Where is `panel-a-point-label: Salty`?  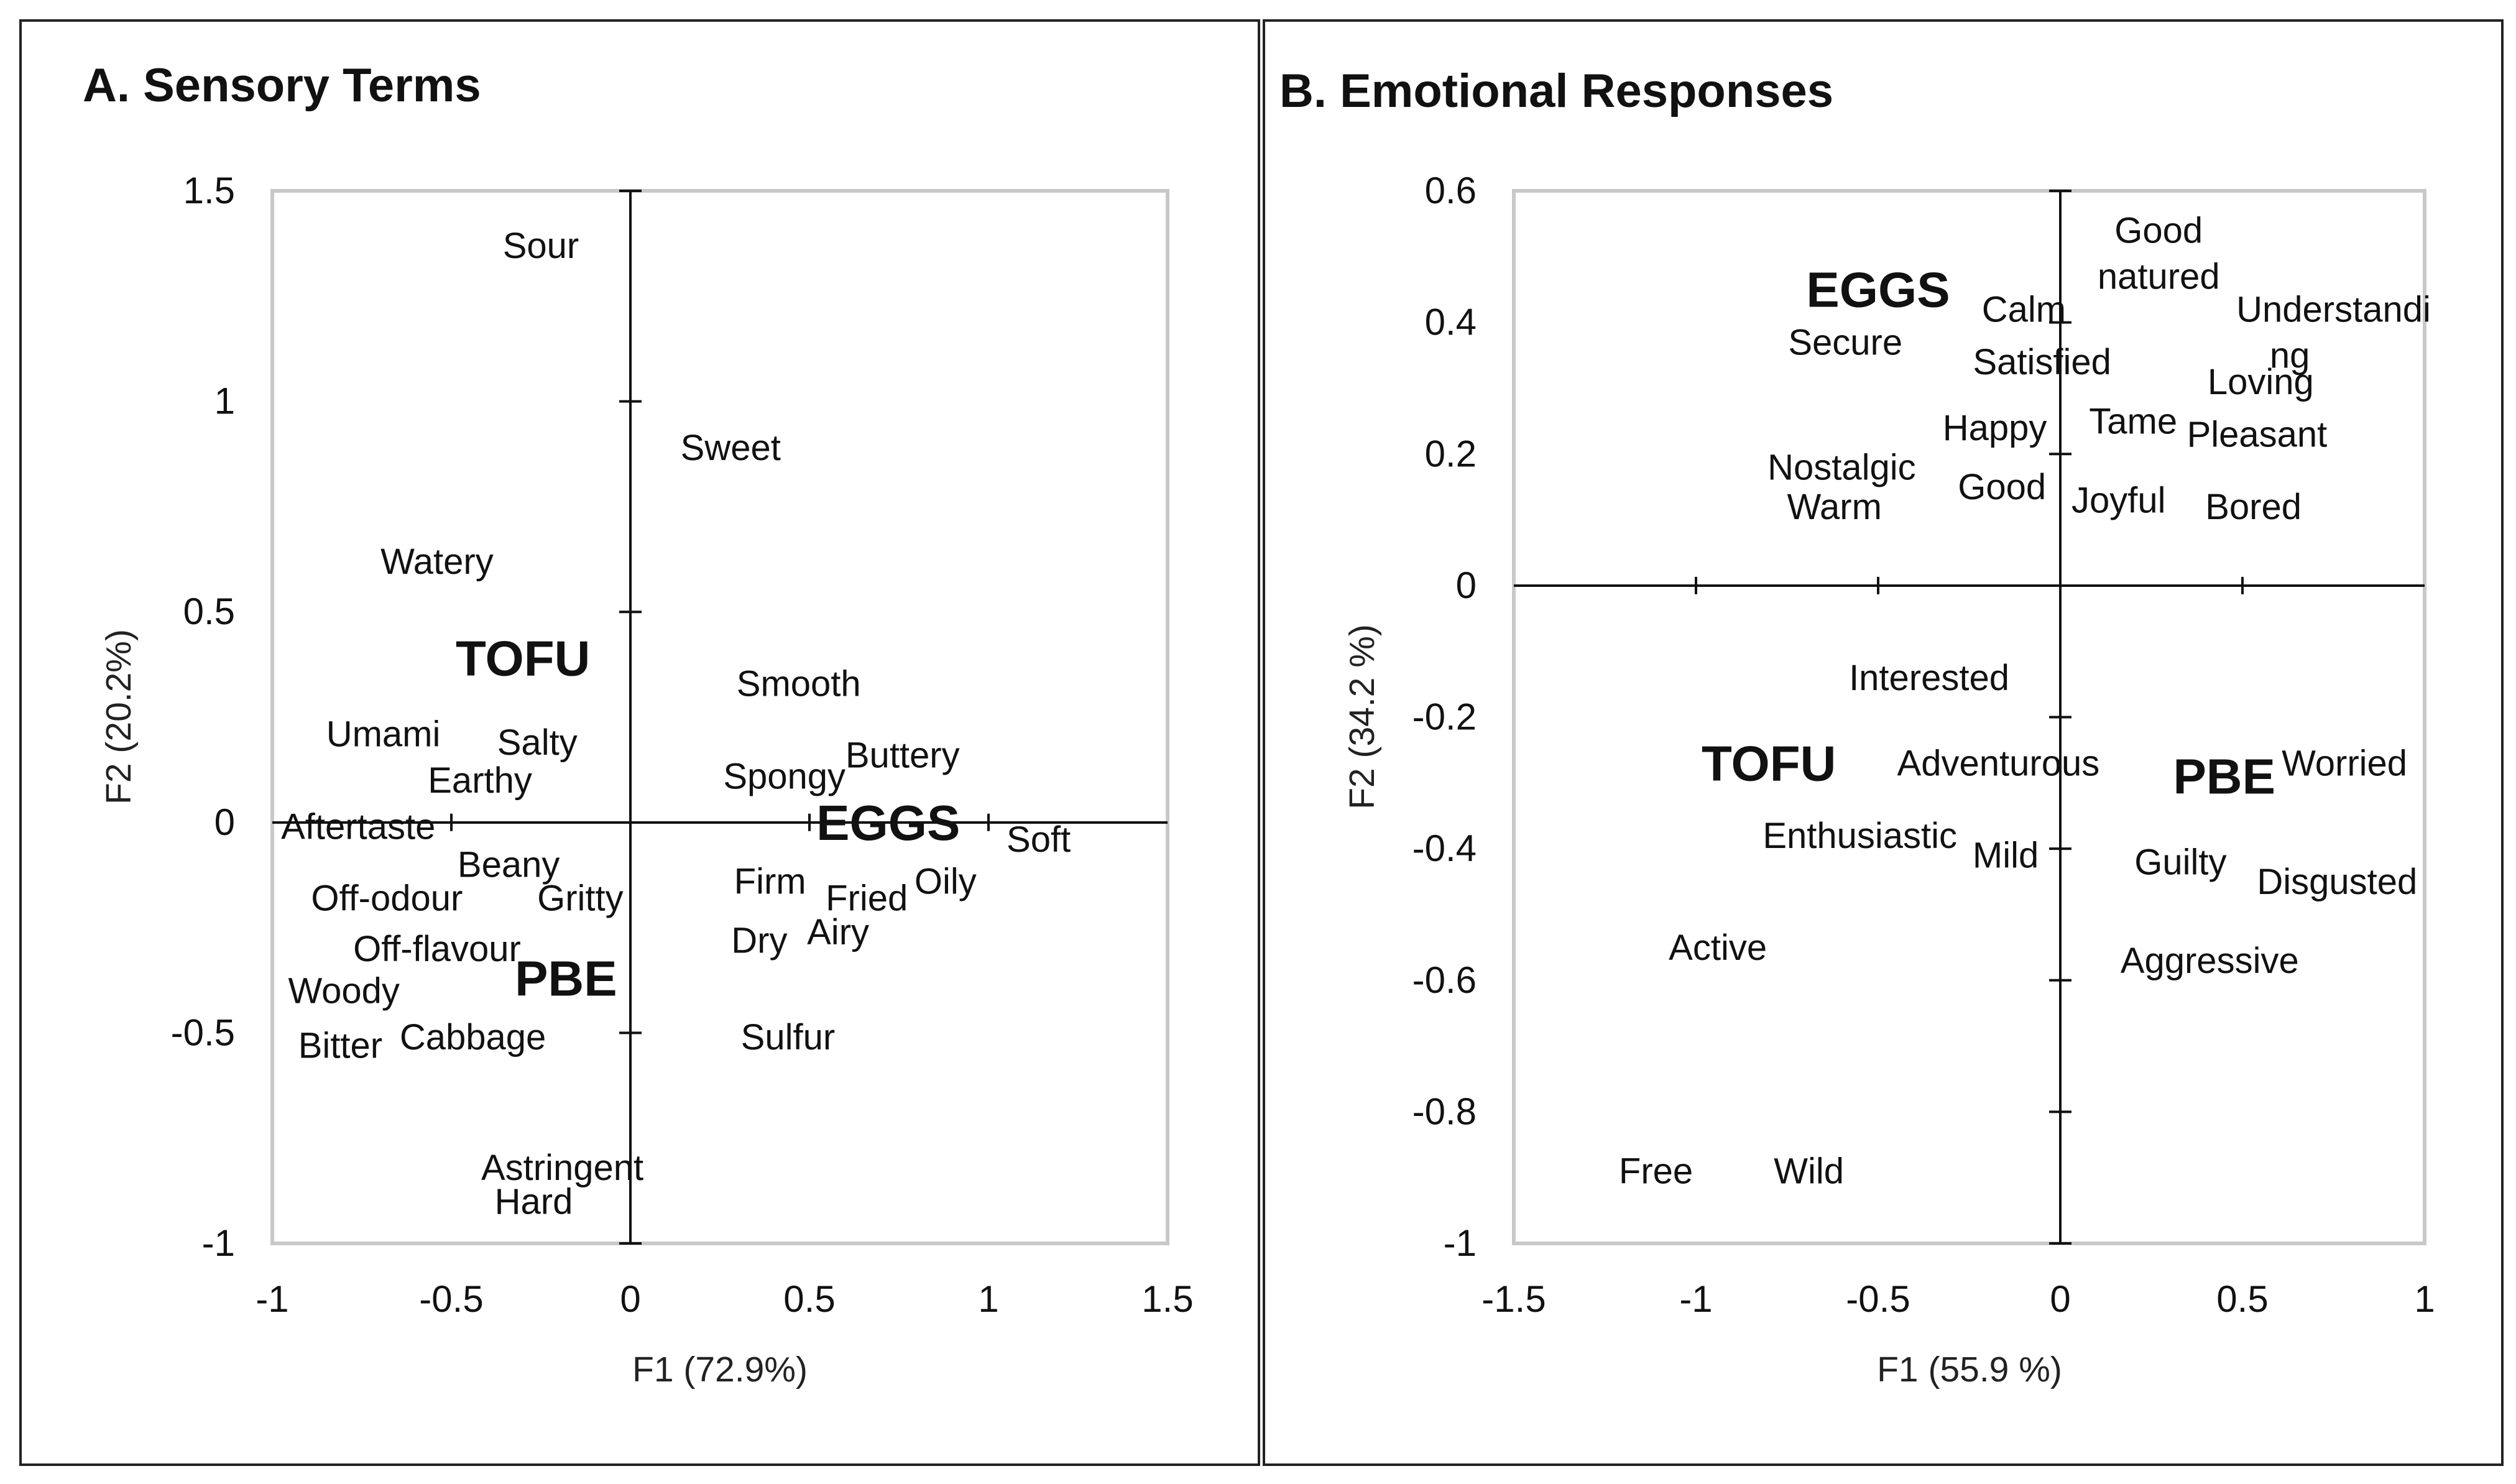 panel-a-point-label: Salty is located at coordinates (537, 742).